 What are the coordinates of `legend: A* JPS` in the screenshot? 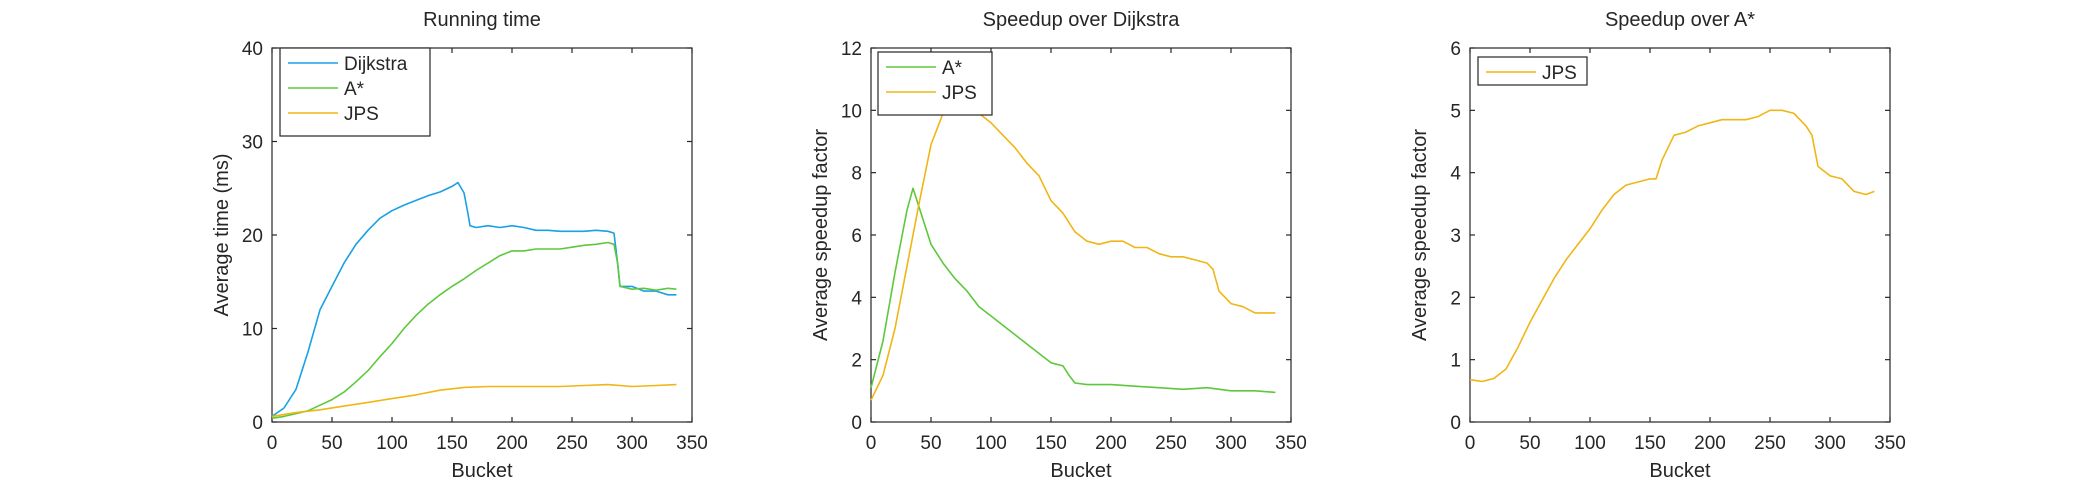 It's located at (935, 83).